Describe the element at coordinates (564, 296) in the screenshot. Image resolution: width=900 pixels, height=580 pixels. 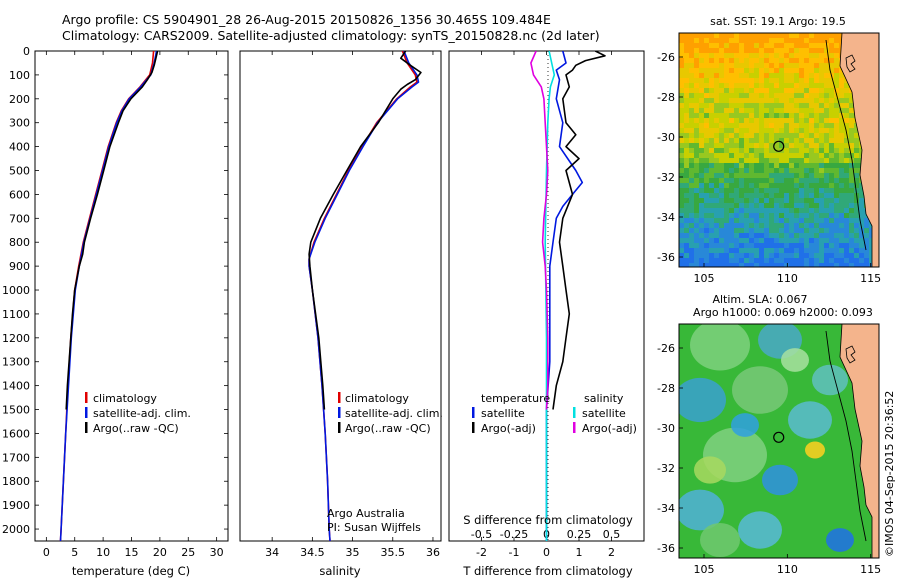
I see `series-line-temperature-satellite` at that location.